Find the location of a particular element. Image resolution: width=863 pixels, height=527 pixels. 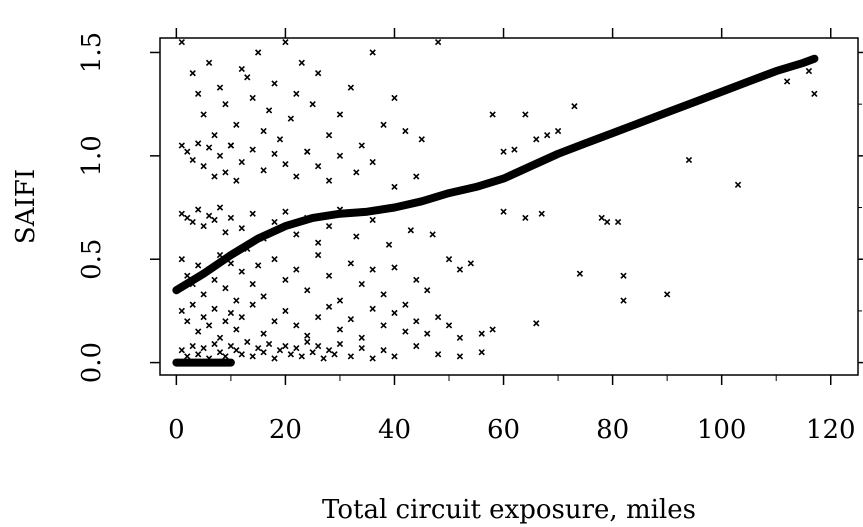

x-tick-label: 100 is located at coordinates (722, 430).